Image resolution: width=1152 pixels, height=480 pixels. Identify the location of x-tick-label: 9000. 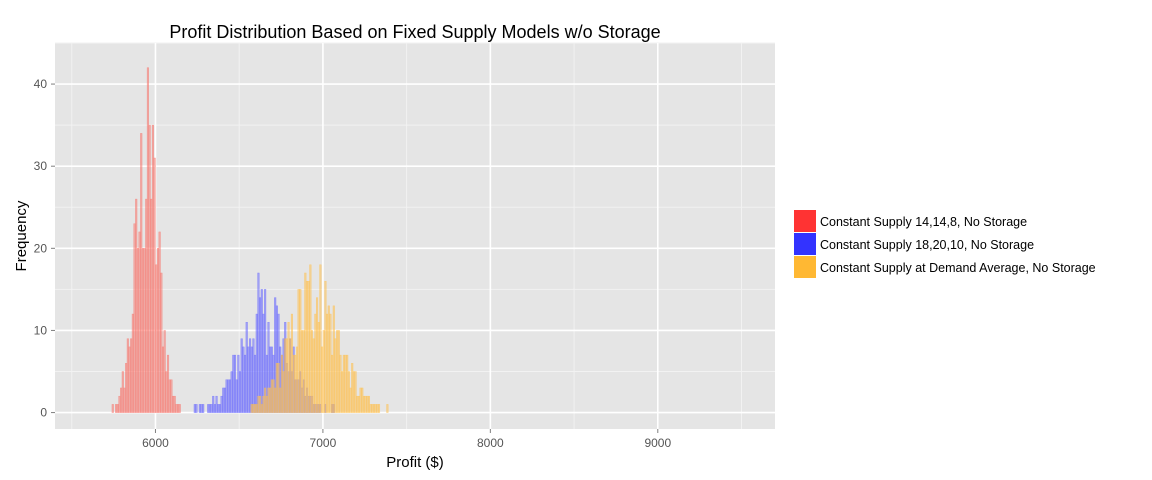
(657, 443).